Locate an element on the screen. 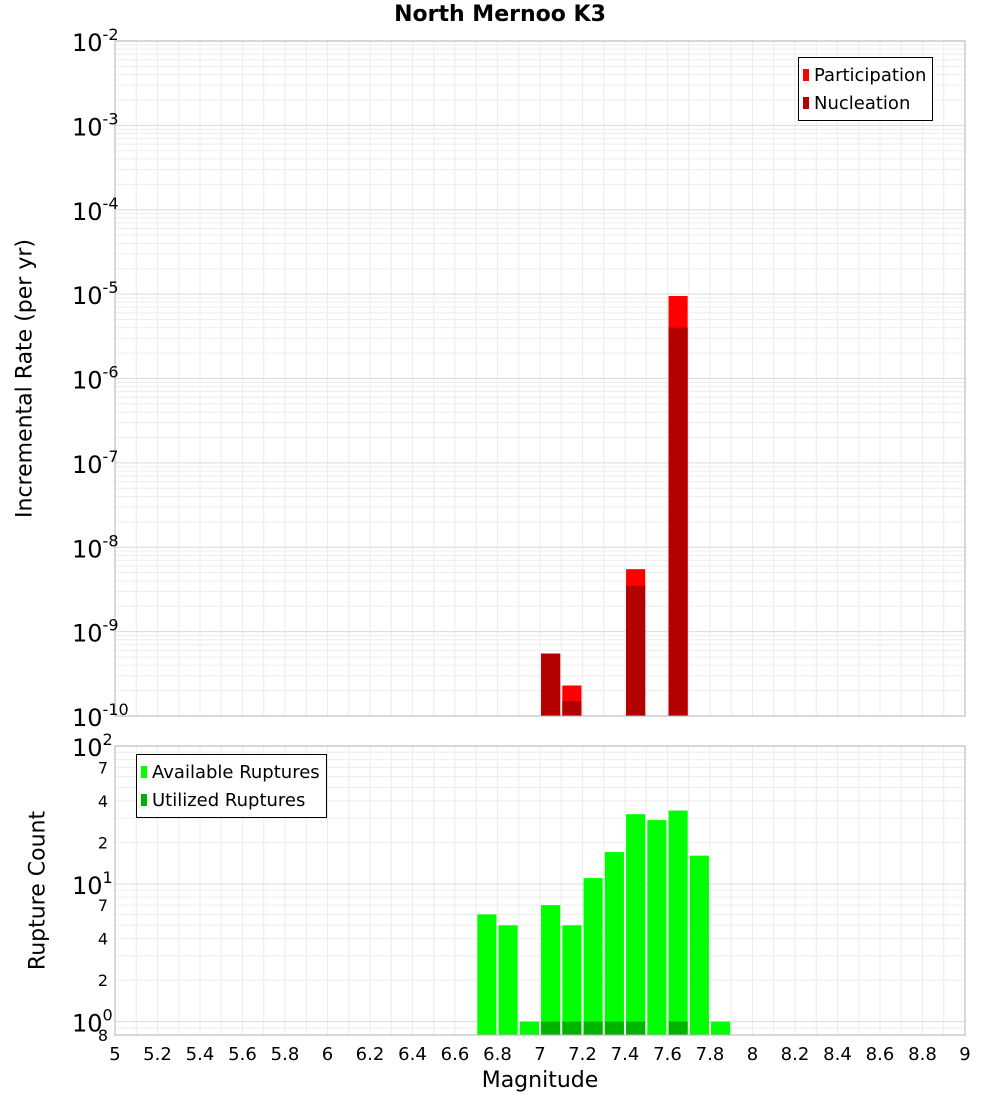 The image size is (1000, 1100). x-tick-label: 6.4 is located at coordinates (412, 1054).